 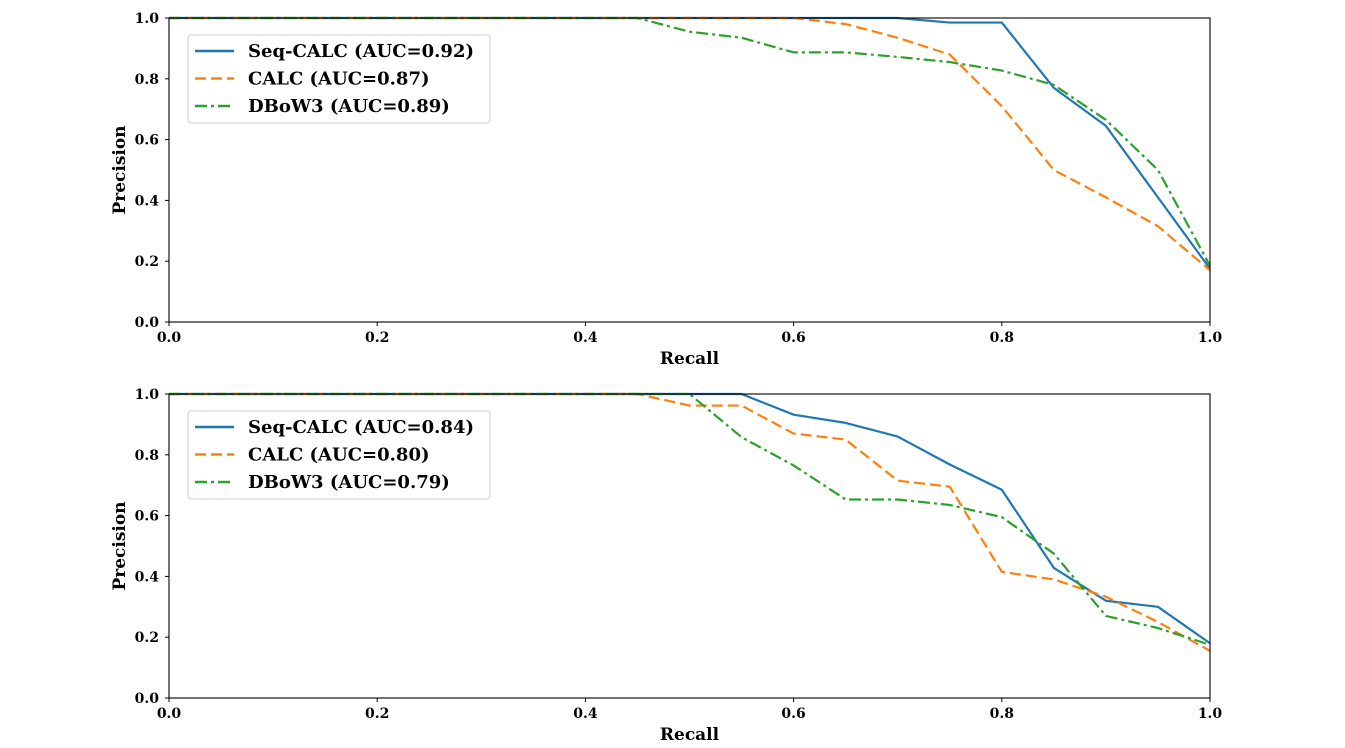 What do you see at coordinates (349, 482) in the screenshot?
I see `legend-label-3: DBoW3 (AUC=0.79)` at bounding box center [349, 482].